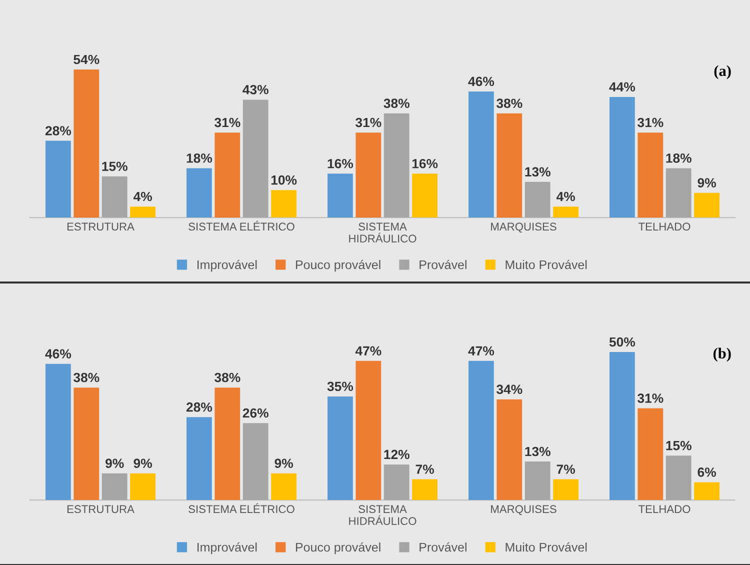 The height and width of the screenshot is (565, 750). Describe the element at coordinates (284, 180) in the screenshot. I see `data-label: 10%` at that location.